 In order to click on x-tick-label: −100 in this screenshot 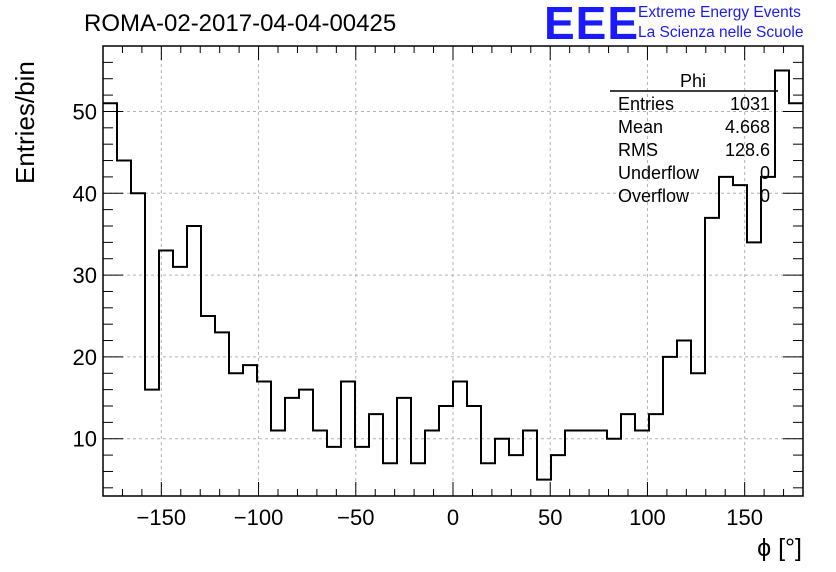, I will do `click(259, 517)`.